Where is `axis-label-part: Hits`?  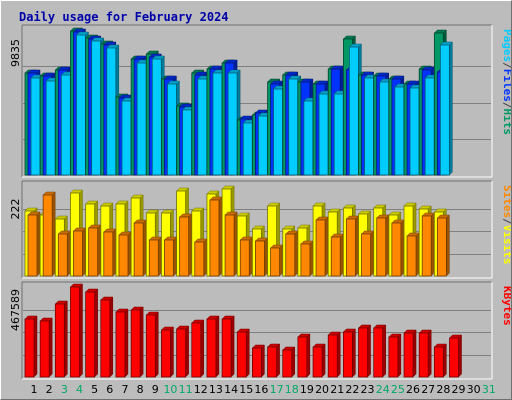
axis-label-part: Hits is located at coordinates (506, 122).